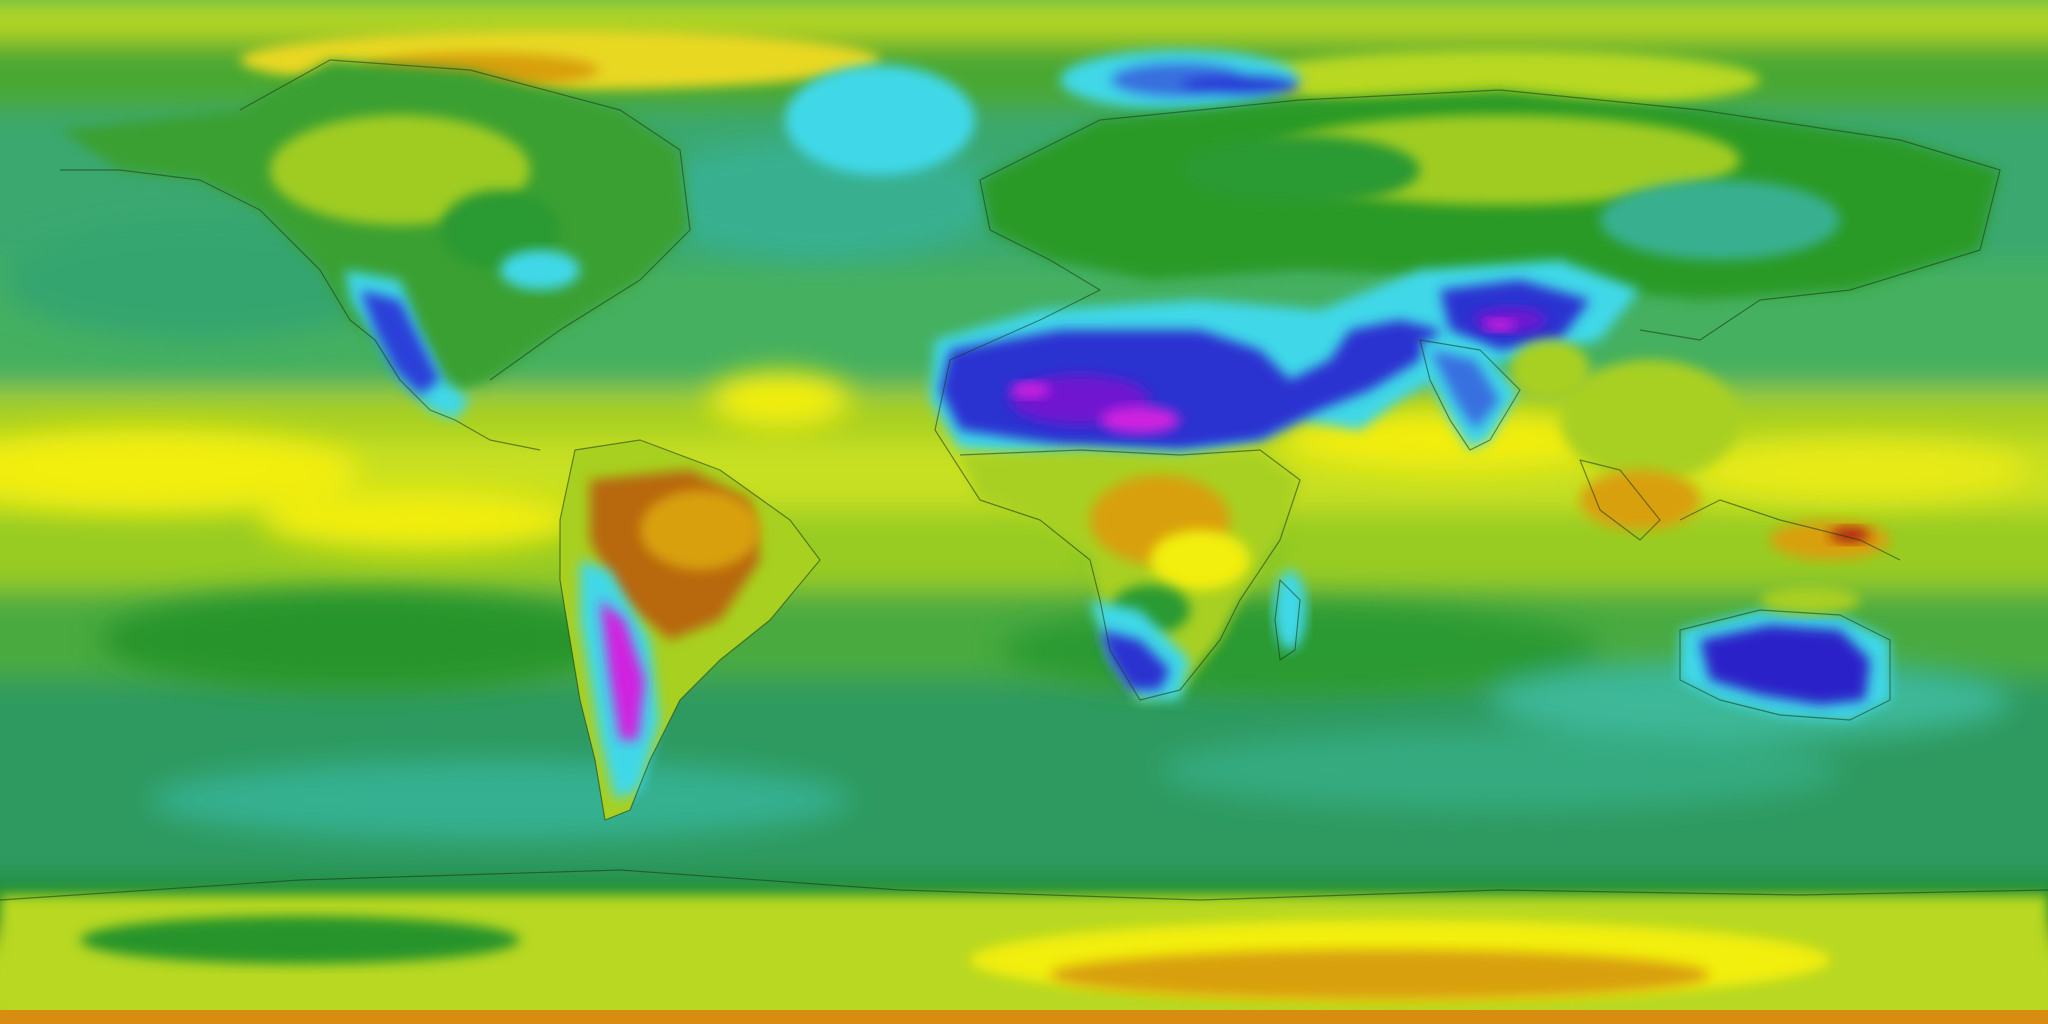  What do you see at coordinates (1285, 360) in the screenshot?
I see `desert-belt` at bounding box center [1285, 360].